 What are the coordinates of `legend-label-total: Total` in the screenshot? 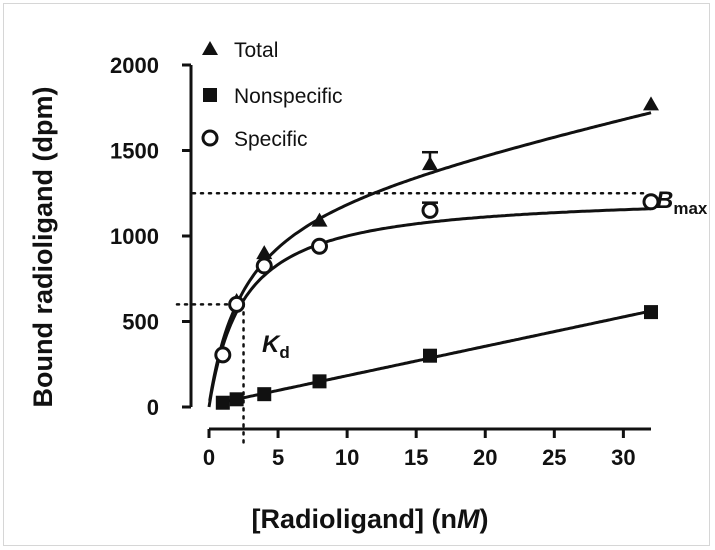 It's located at (256, 50).